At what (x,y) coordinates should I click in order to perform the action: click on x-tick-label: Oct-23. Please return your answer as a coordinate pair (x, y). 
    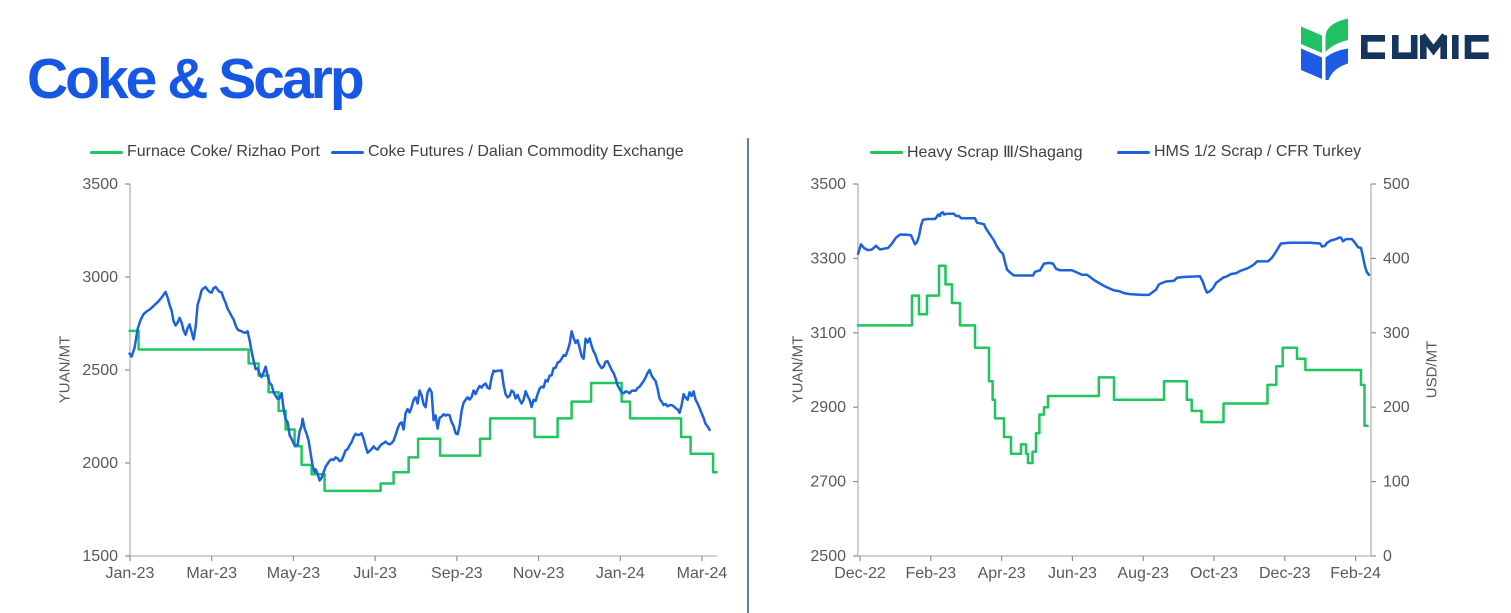
    Looking at the image, I should click on (1214, 573).